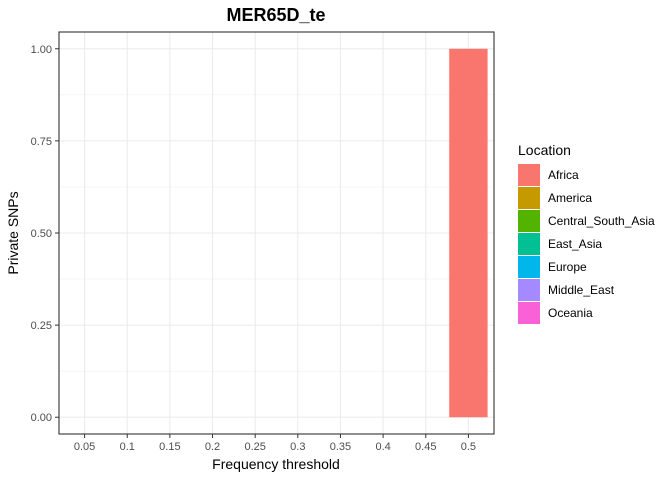 The height and width of the screenshot is (480, 672). What do you see at coordinates (13, 232) in the screenshot?
I see `y-axis-title: Private SNPs` at bounding box center [13, 232].